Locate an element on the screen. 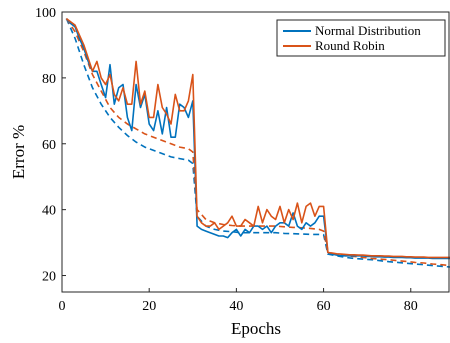  y-tick-label: 20 is located at coordinates (49, 277).